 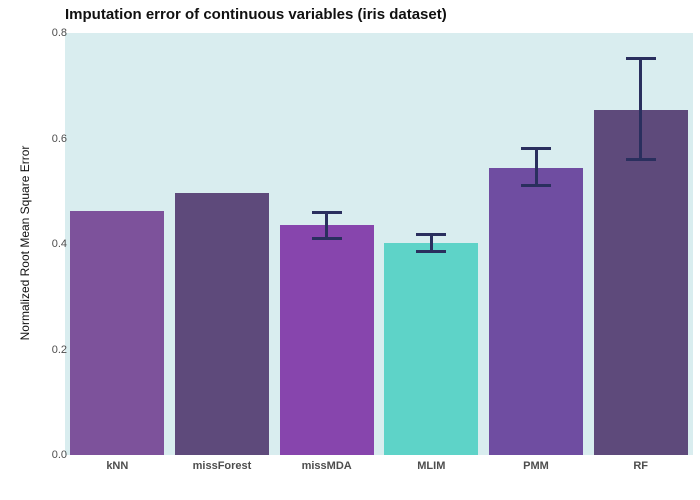 I want to click on errorbar-cap-bottom-missMDA, so click(x=326, y=238).